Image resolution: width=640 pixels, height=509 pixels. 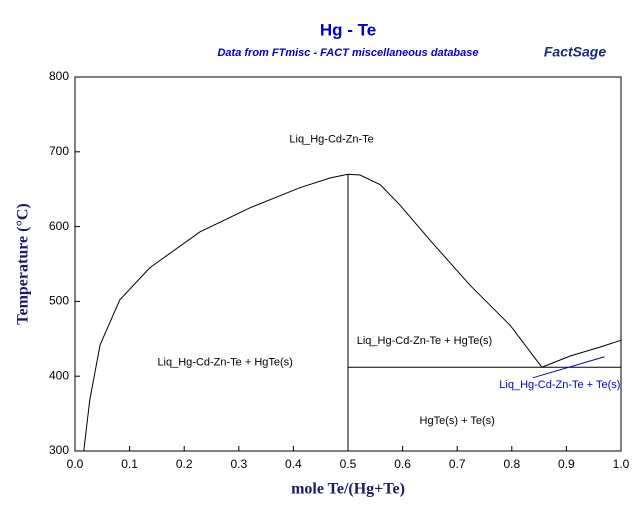 I want to click on annotation: Liq_Hg-Cd-Zn-Te, so click(x=331, y=140).